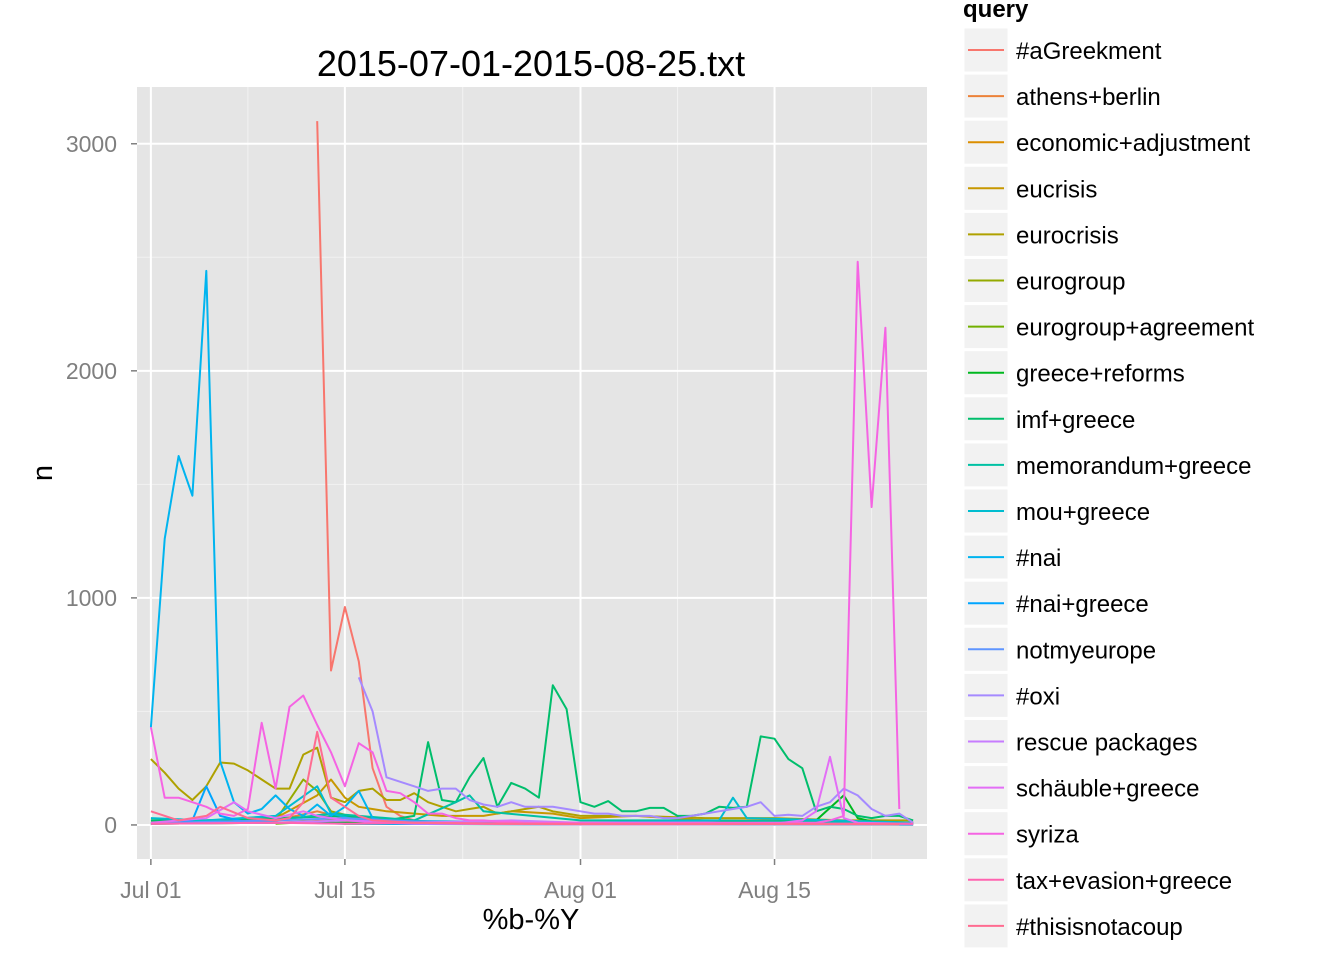 The height and width of the screenshot is (960, 1344). I want to click on legend-label: eurogroup+agreement, so click(1135, 328).